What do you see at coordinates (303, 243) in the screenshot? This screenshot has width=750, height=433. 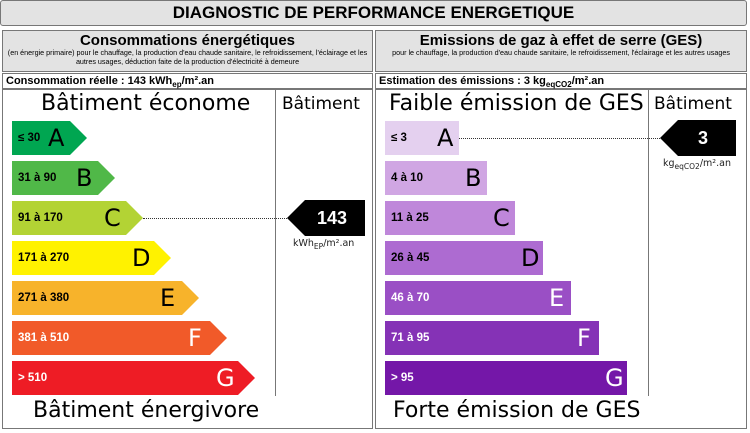 I see `value-unit-prefix: kWh` at bounding box center [303, 243].